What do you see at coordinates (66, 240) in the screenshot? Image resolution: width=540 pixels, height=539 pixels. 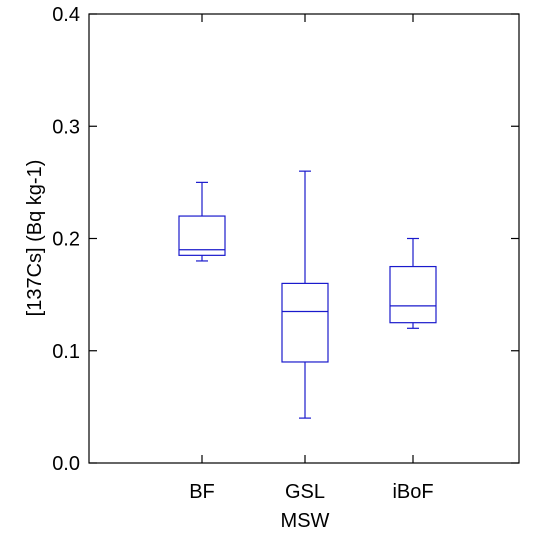 I see `y-tick-label: 0.2` at bounding box center [66, 240].